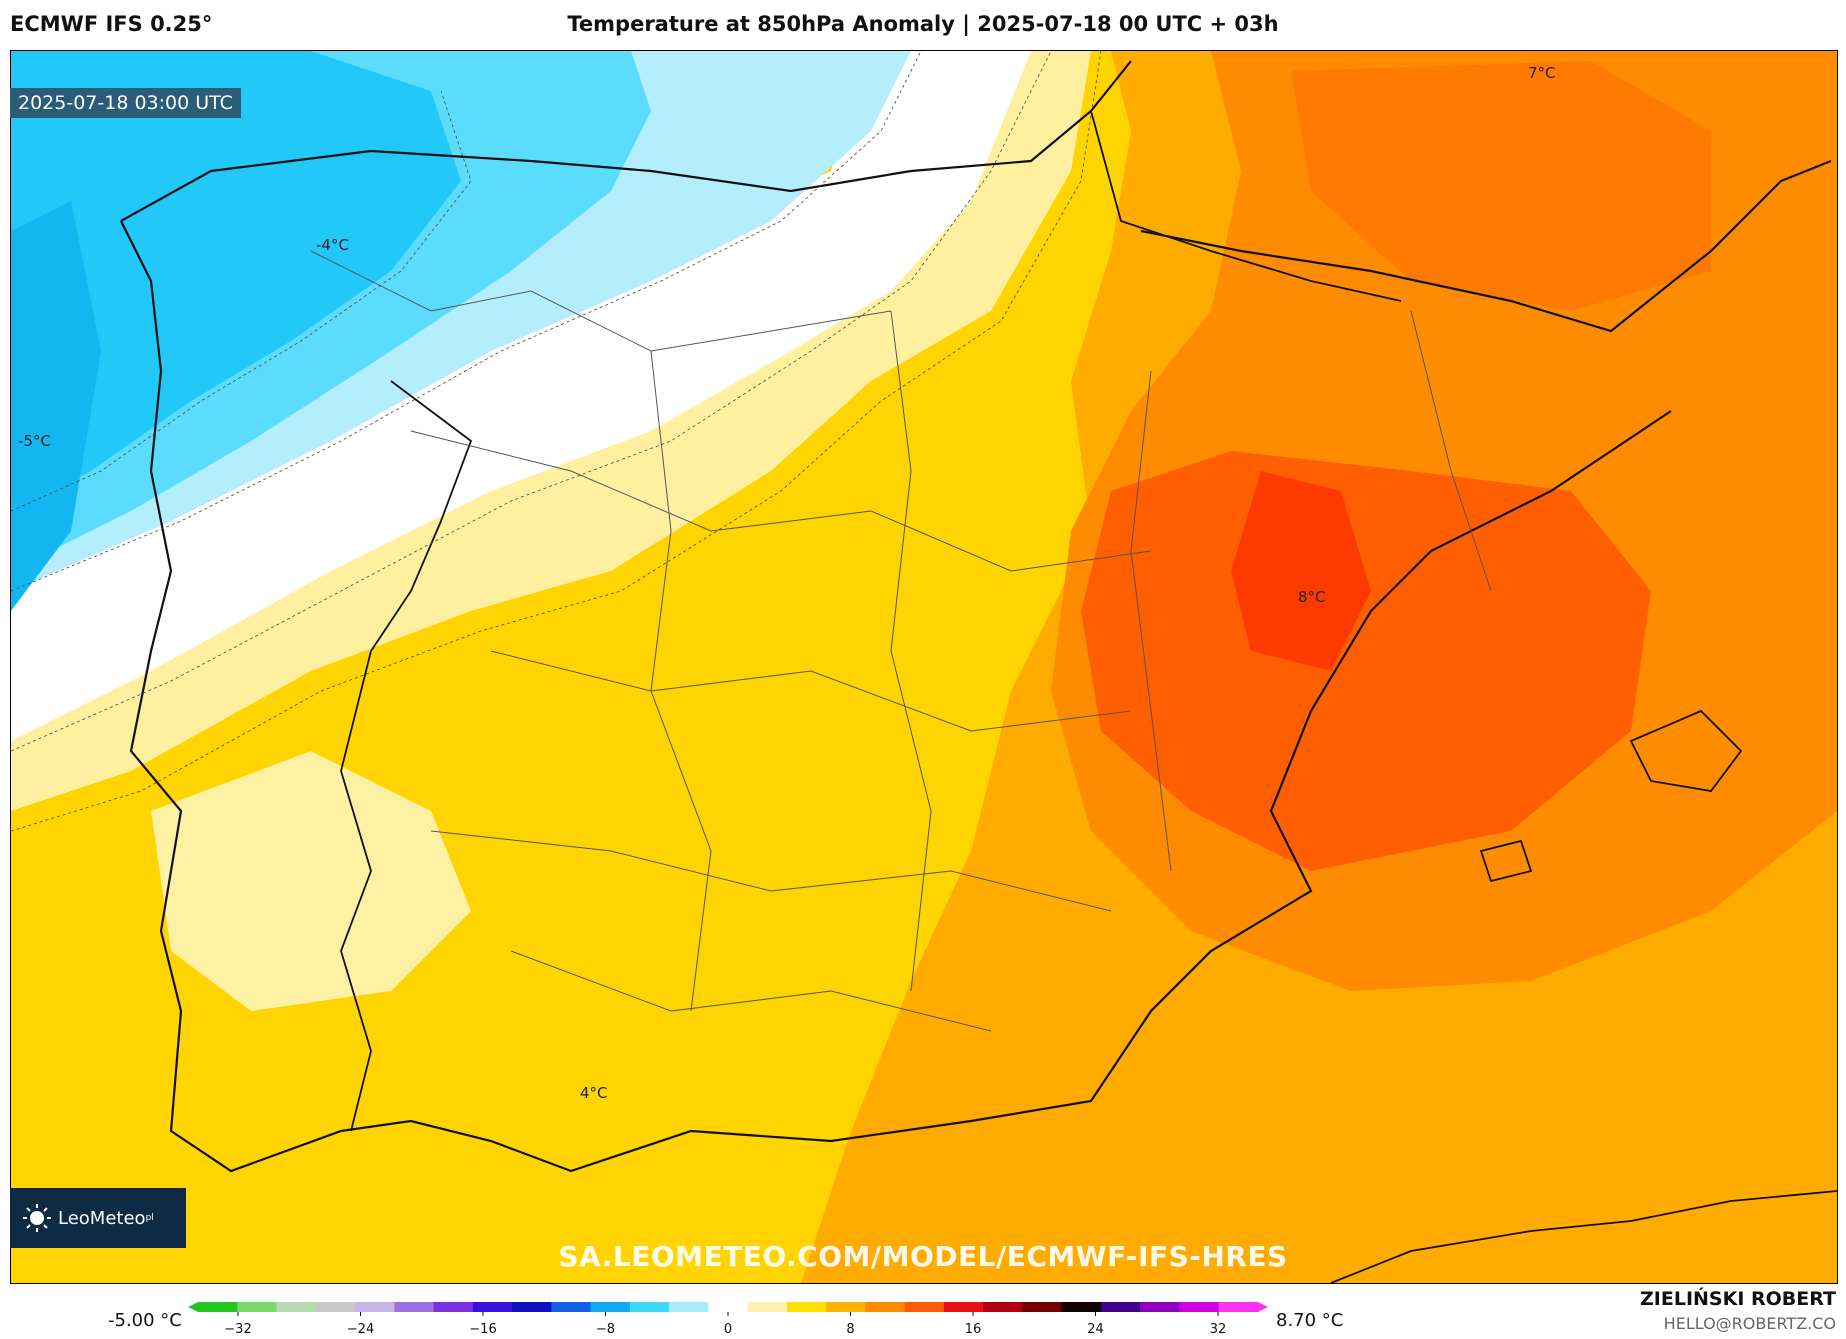 Image resolution: width=1846 pixels, height=1339 pixels. Describe the element at coordinates (34, 441) in the screenshot. I see `anomaly-label-atlantic: -5°C` at that location.